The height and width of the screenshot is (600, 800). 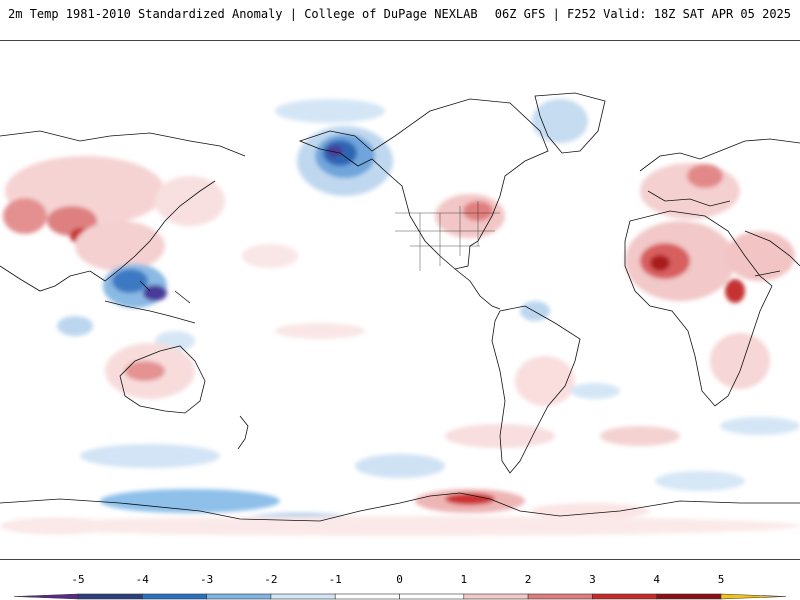 What do you see at coordinates (753, 596) in the screenshot?
I see `colorbar-high-extend` at bounding box center [753, 596].